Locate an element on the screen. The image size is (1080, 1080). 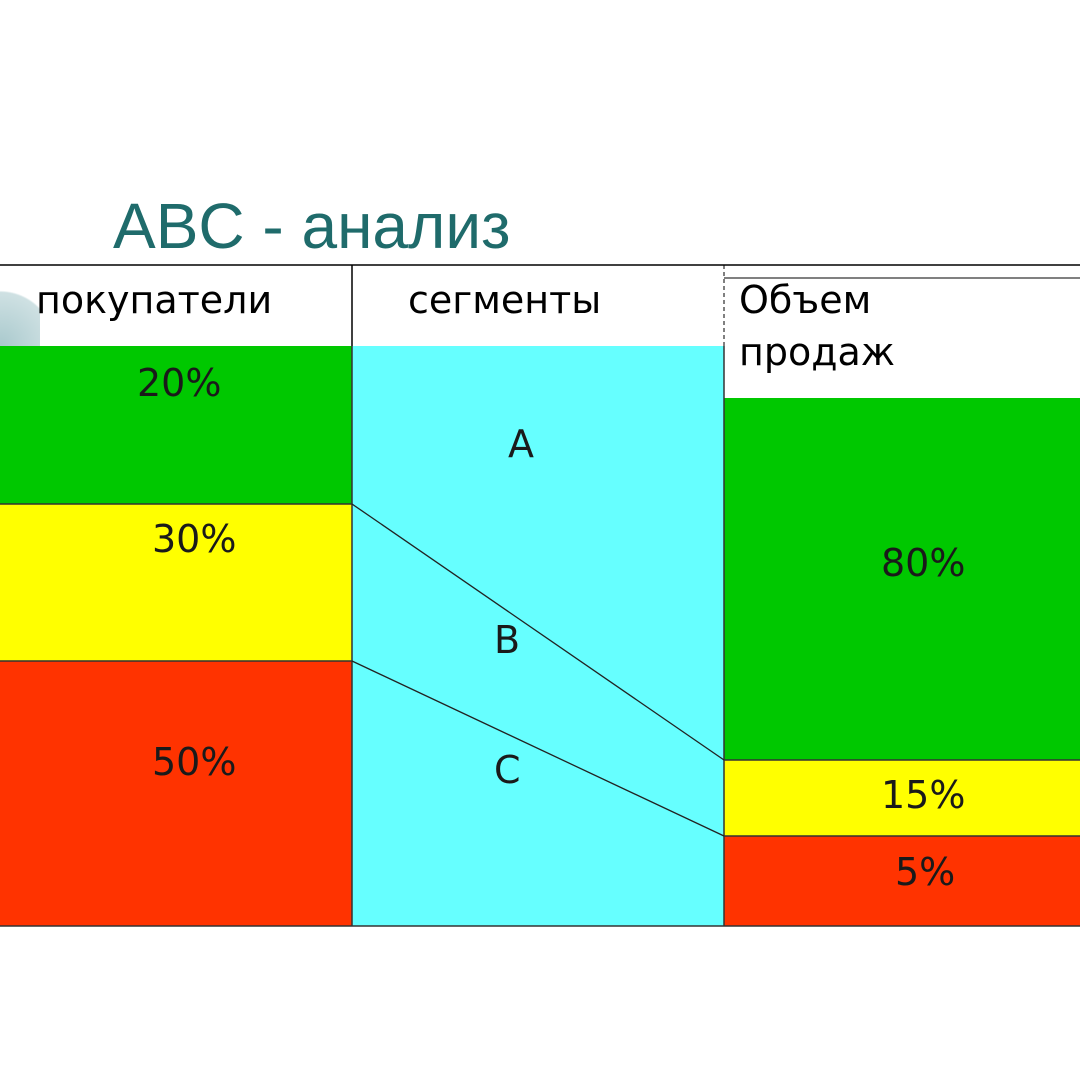
segment-divider-b-c is located at coordinates (538, 748).